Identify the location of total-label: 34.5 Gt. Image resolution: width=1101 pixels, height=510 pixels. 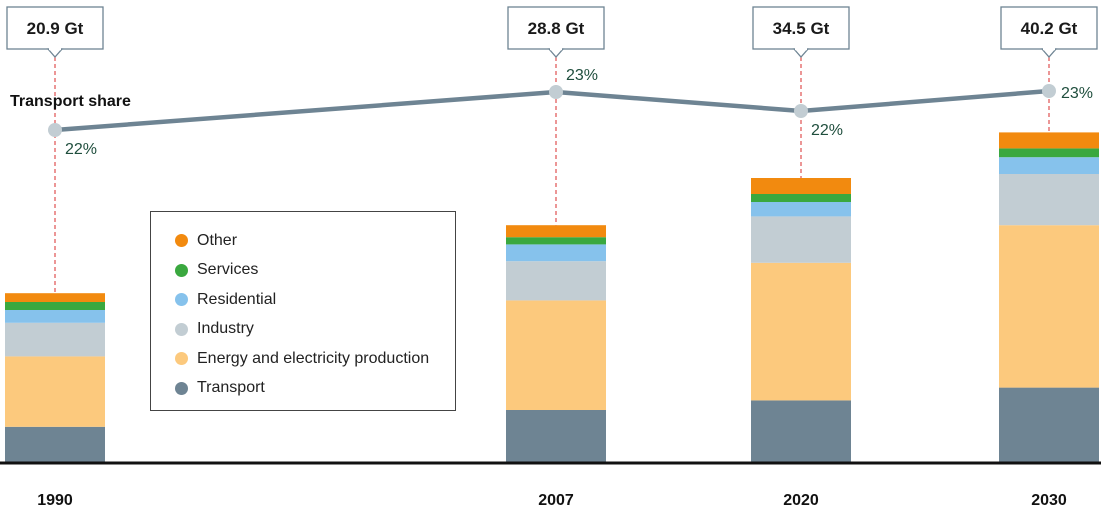
(801, 28).